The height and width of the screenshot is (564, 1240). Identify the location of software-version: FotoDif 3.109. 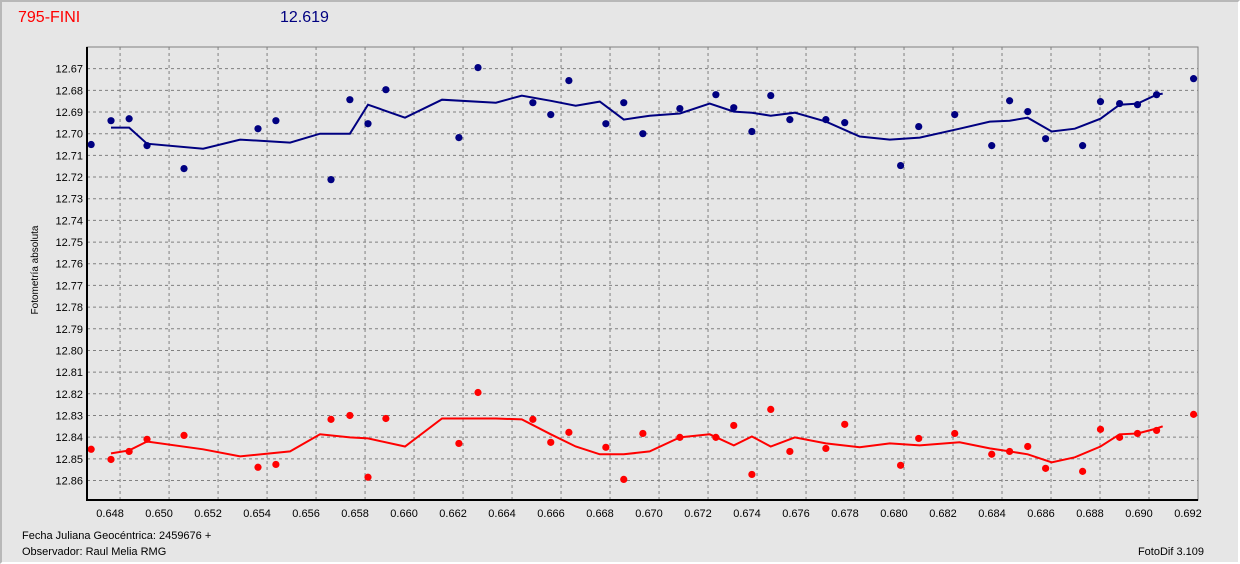
(1170, 552).